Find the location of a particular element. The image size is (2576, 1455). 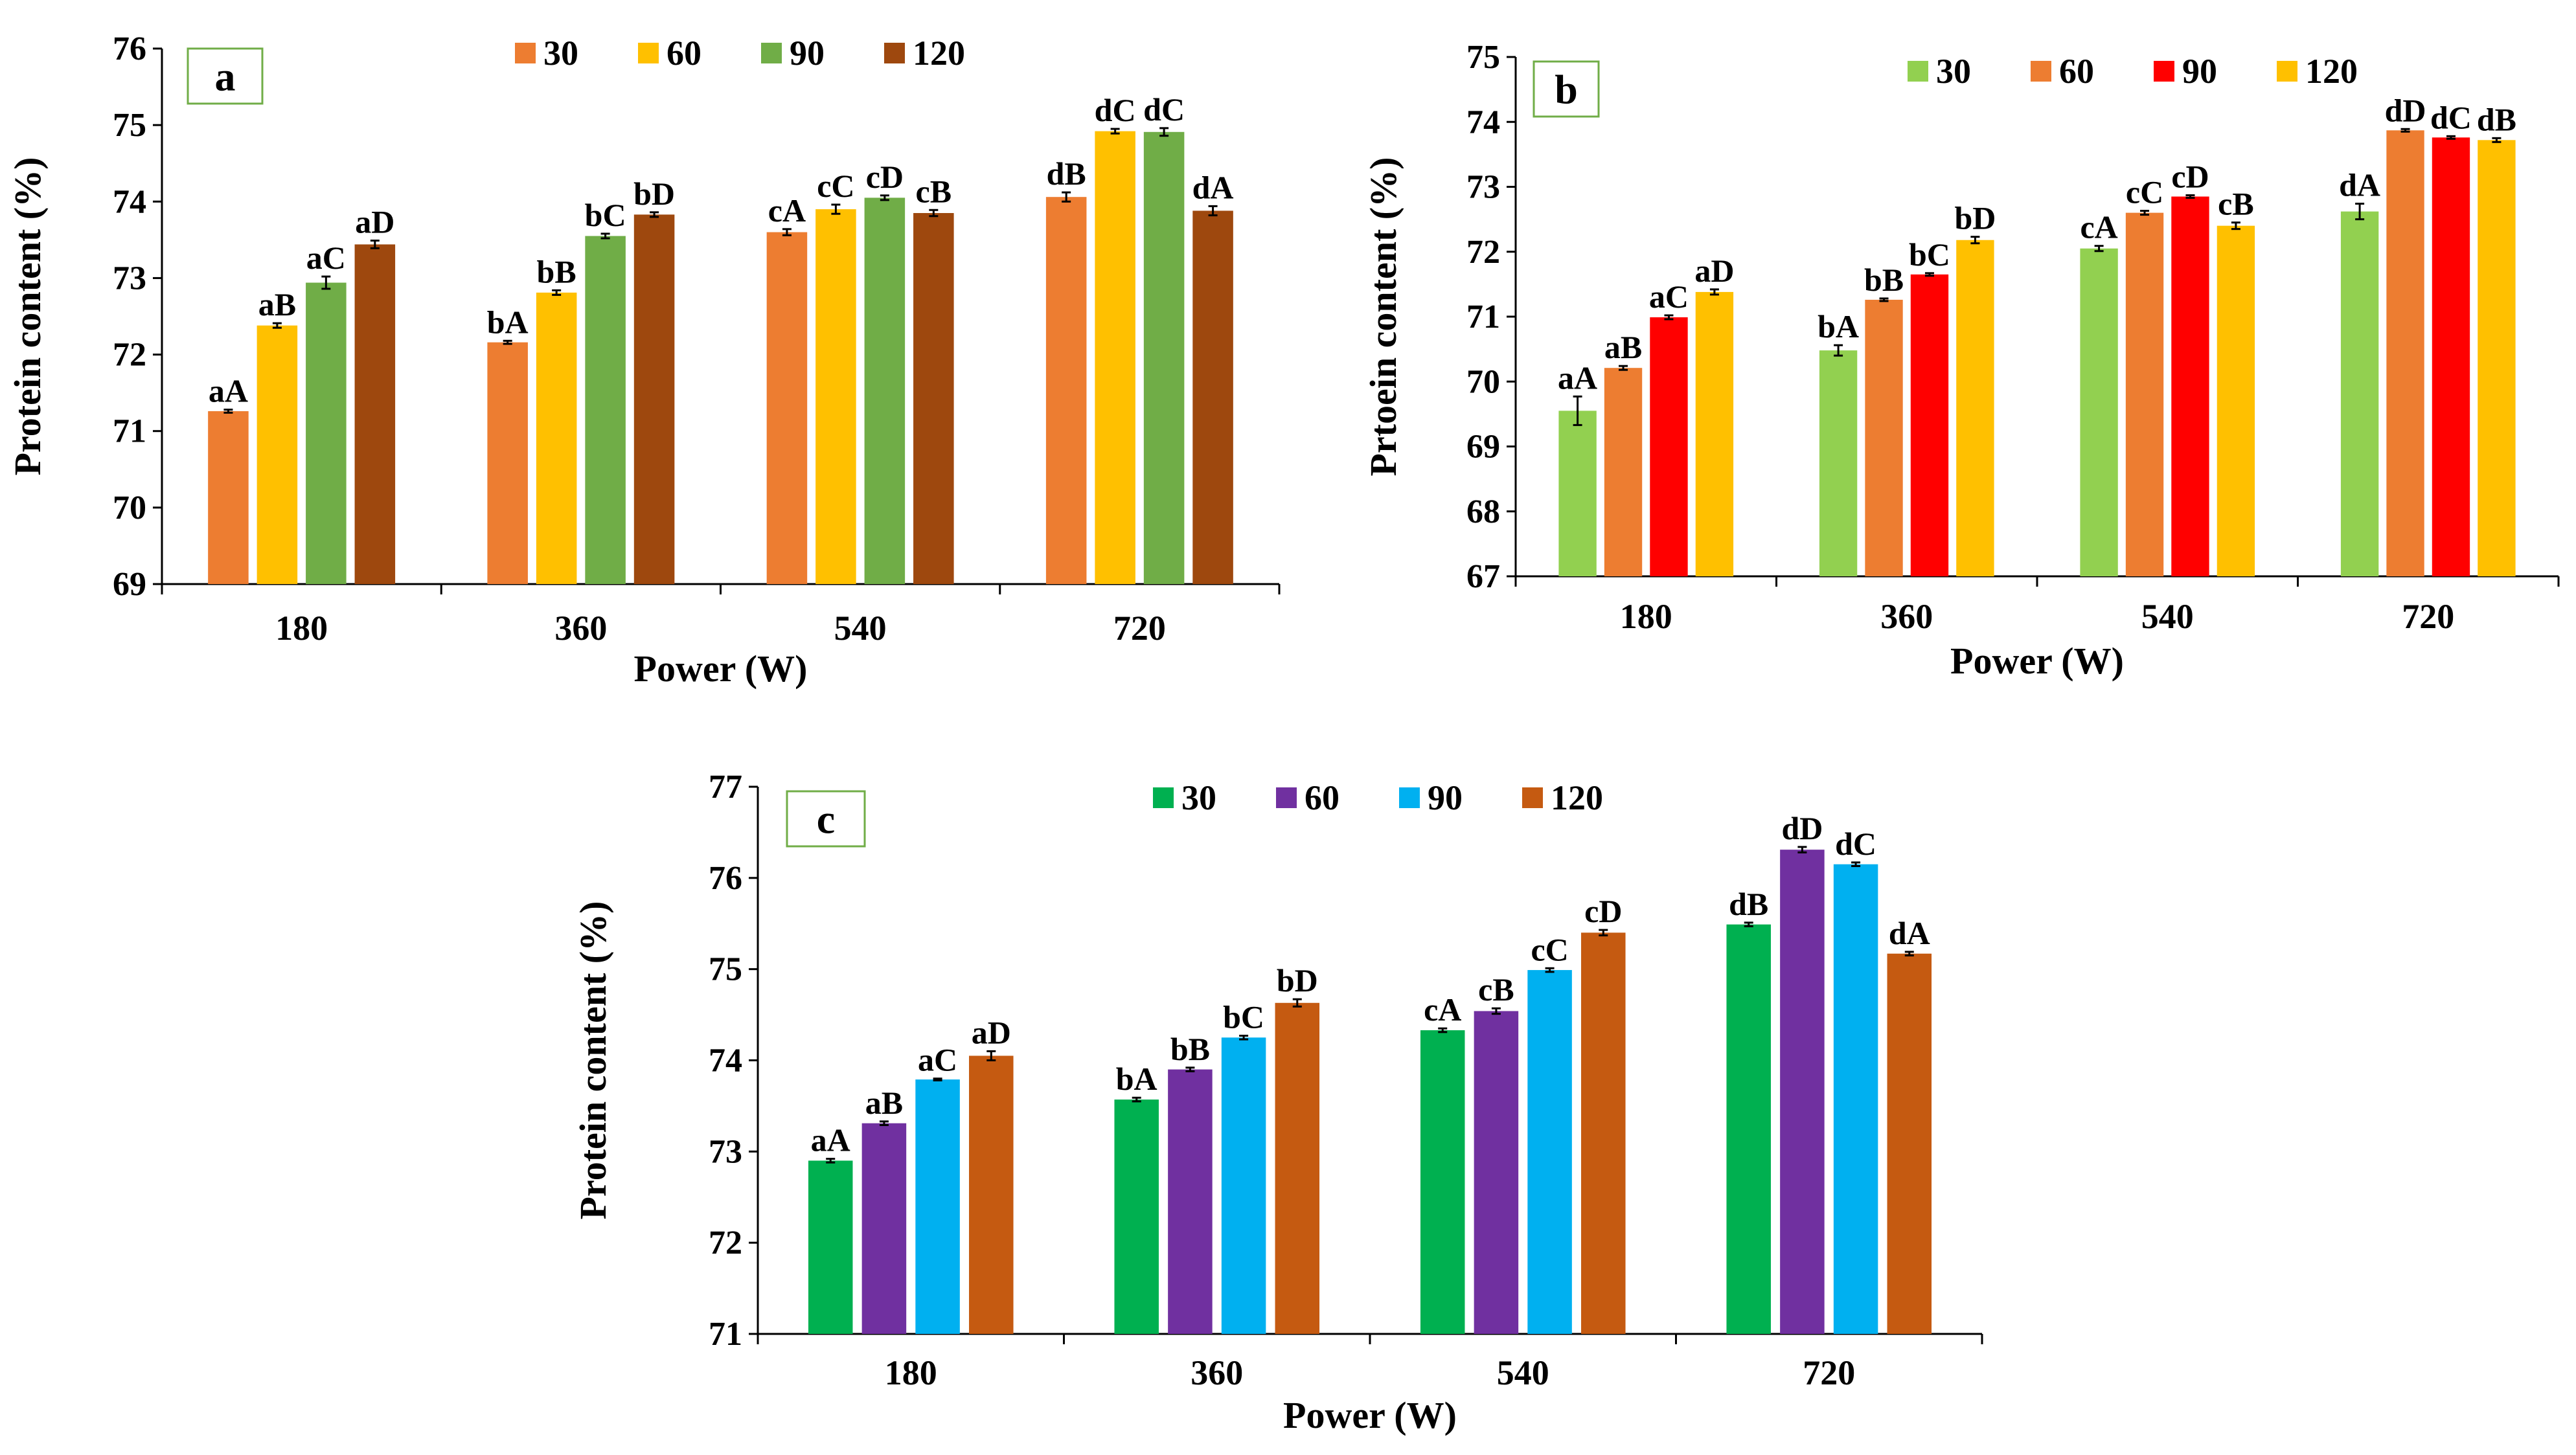

data-label: cA is located at coordinates (787, 210).